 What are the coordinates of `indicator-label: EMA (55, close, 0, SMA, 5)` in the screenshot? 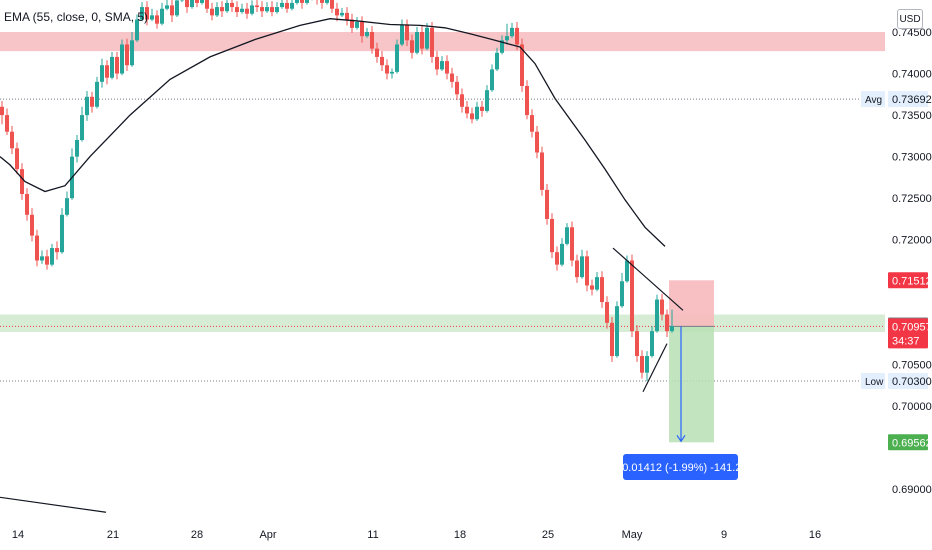 It's located at (76, 17).